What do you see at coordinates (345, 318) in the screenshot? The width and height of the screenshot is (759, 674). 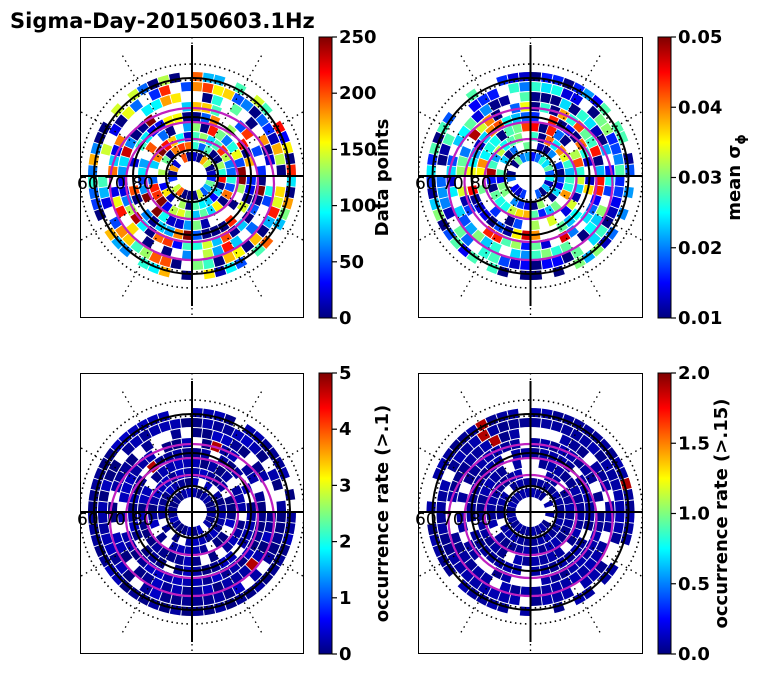 I see `colorbar-tick-label: 0` at bounding box center [345, 318].